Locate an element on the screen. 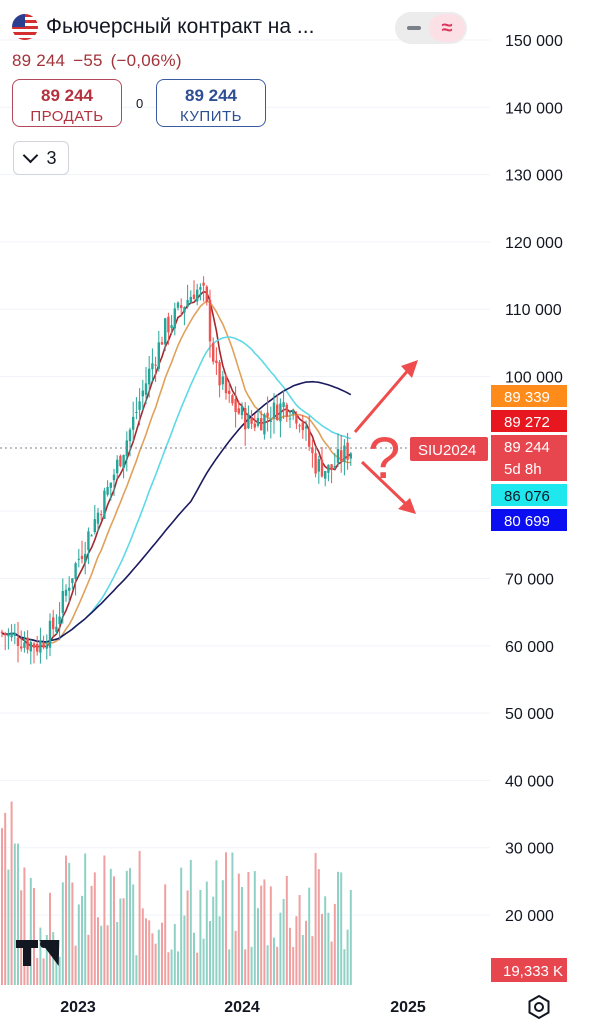 This screenshot has width=589, height=1024. forecast-up-arrowhead is located at coordinates (409, 369).